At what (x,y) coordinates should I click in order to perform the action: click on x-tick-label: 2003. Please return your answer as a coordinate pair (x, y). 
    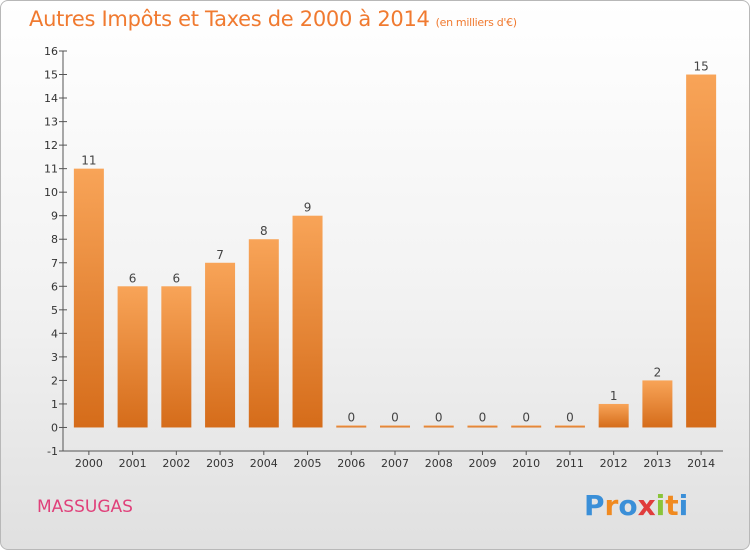
    Looking at the image, I should click on (220, 463).